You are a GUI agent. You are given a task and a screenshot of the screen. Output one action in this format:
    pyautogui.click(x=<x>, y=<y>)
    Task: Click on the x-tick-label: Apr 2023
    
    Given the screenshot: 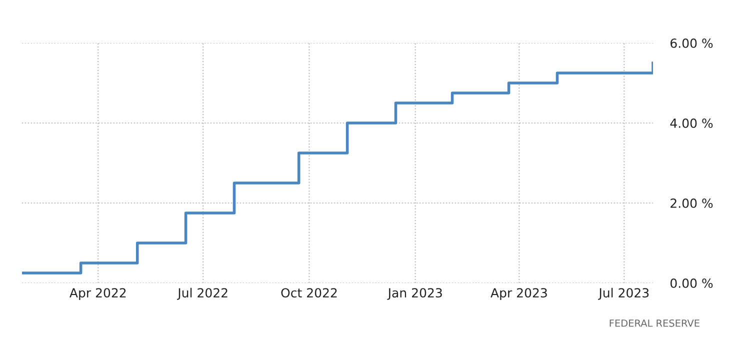 What is the action you would take?
    pyautogui.click(x=518, y=294)
    